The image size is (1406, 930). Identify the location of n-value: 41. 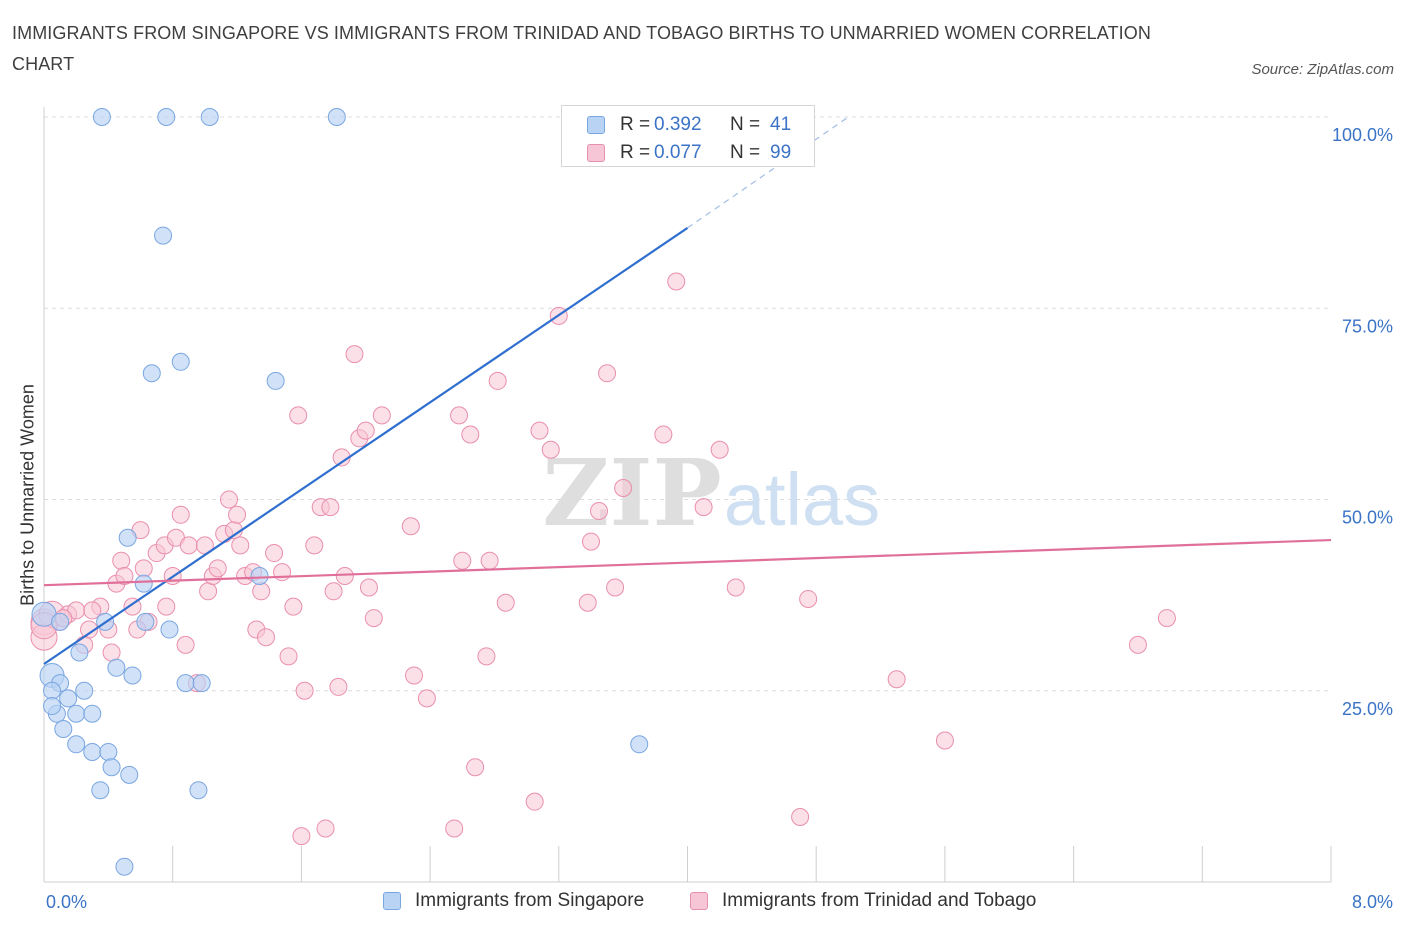
(781, 124).